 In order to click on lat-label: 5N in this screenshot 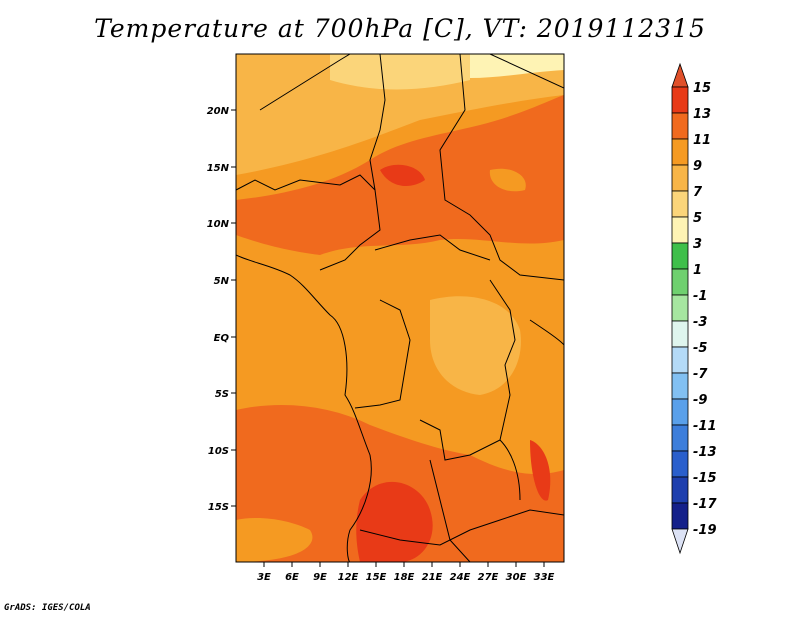, I will do `click(222, 281)`.